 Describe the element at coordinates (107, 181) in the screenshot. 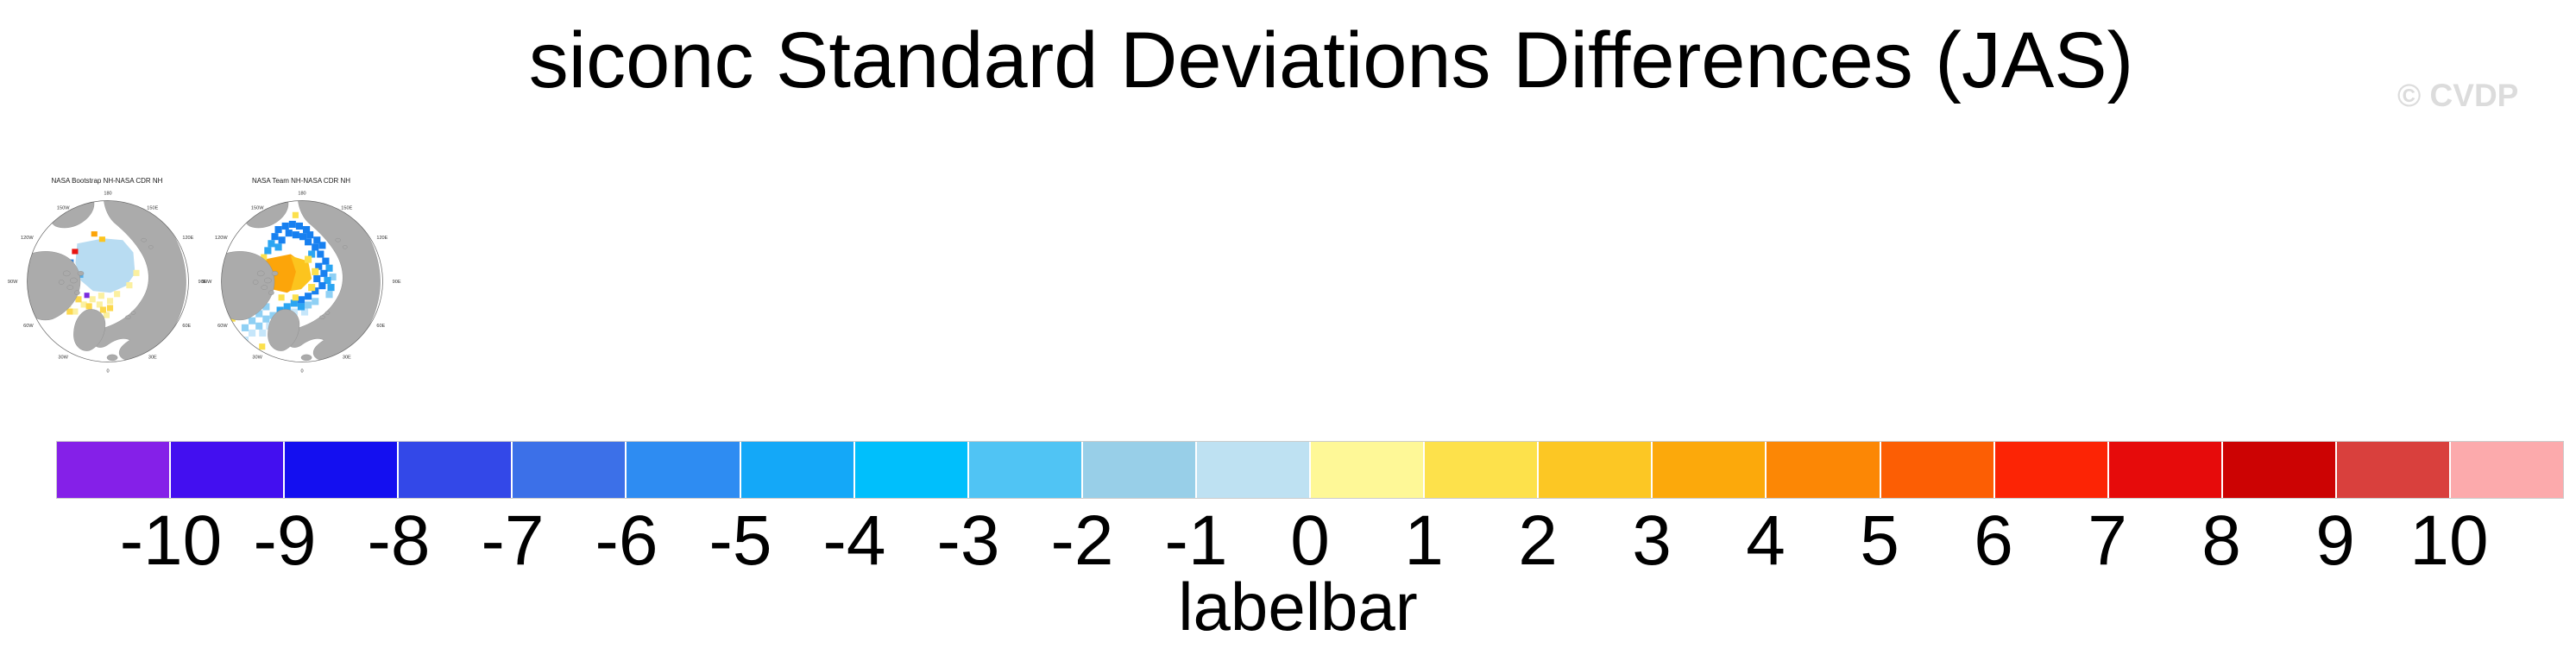

I see `map1-title: NASA Bootstrap NH-NASA CDR NH` at that location.